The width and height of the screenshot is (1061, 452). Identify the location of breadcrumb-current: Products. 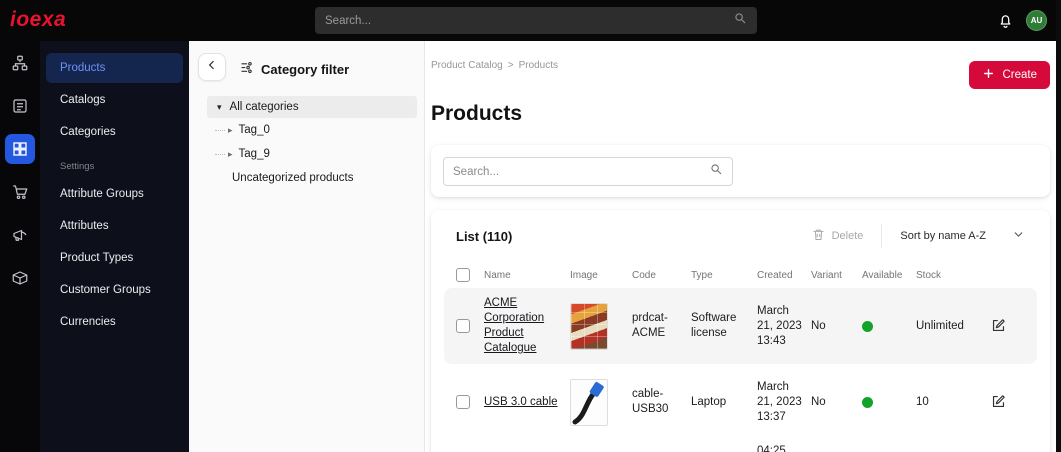
(538, 65).